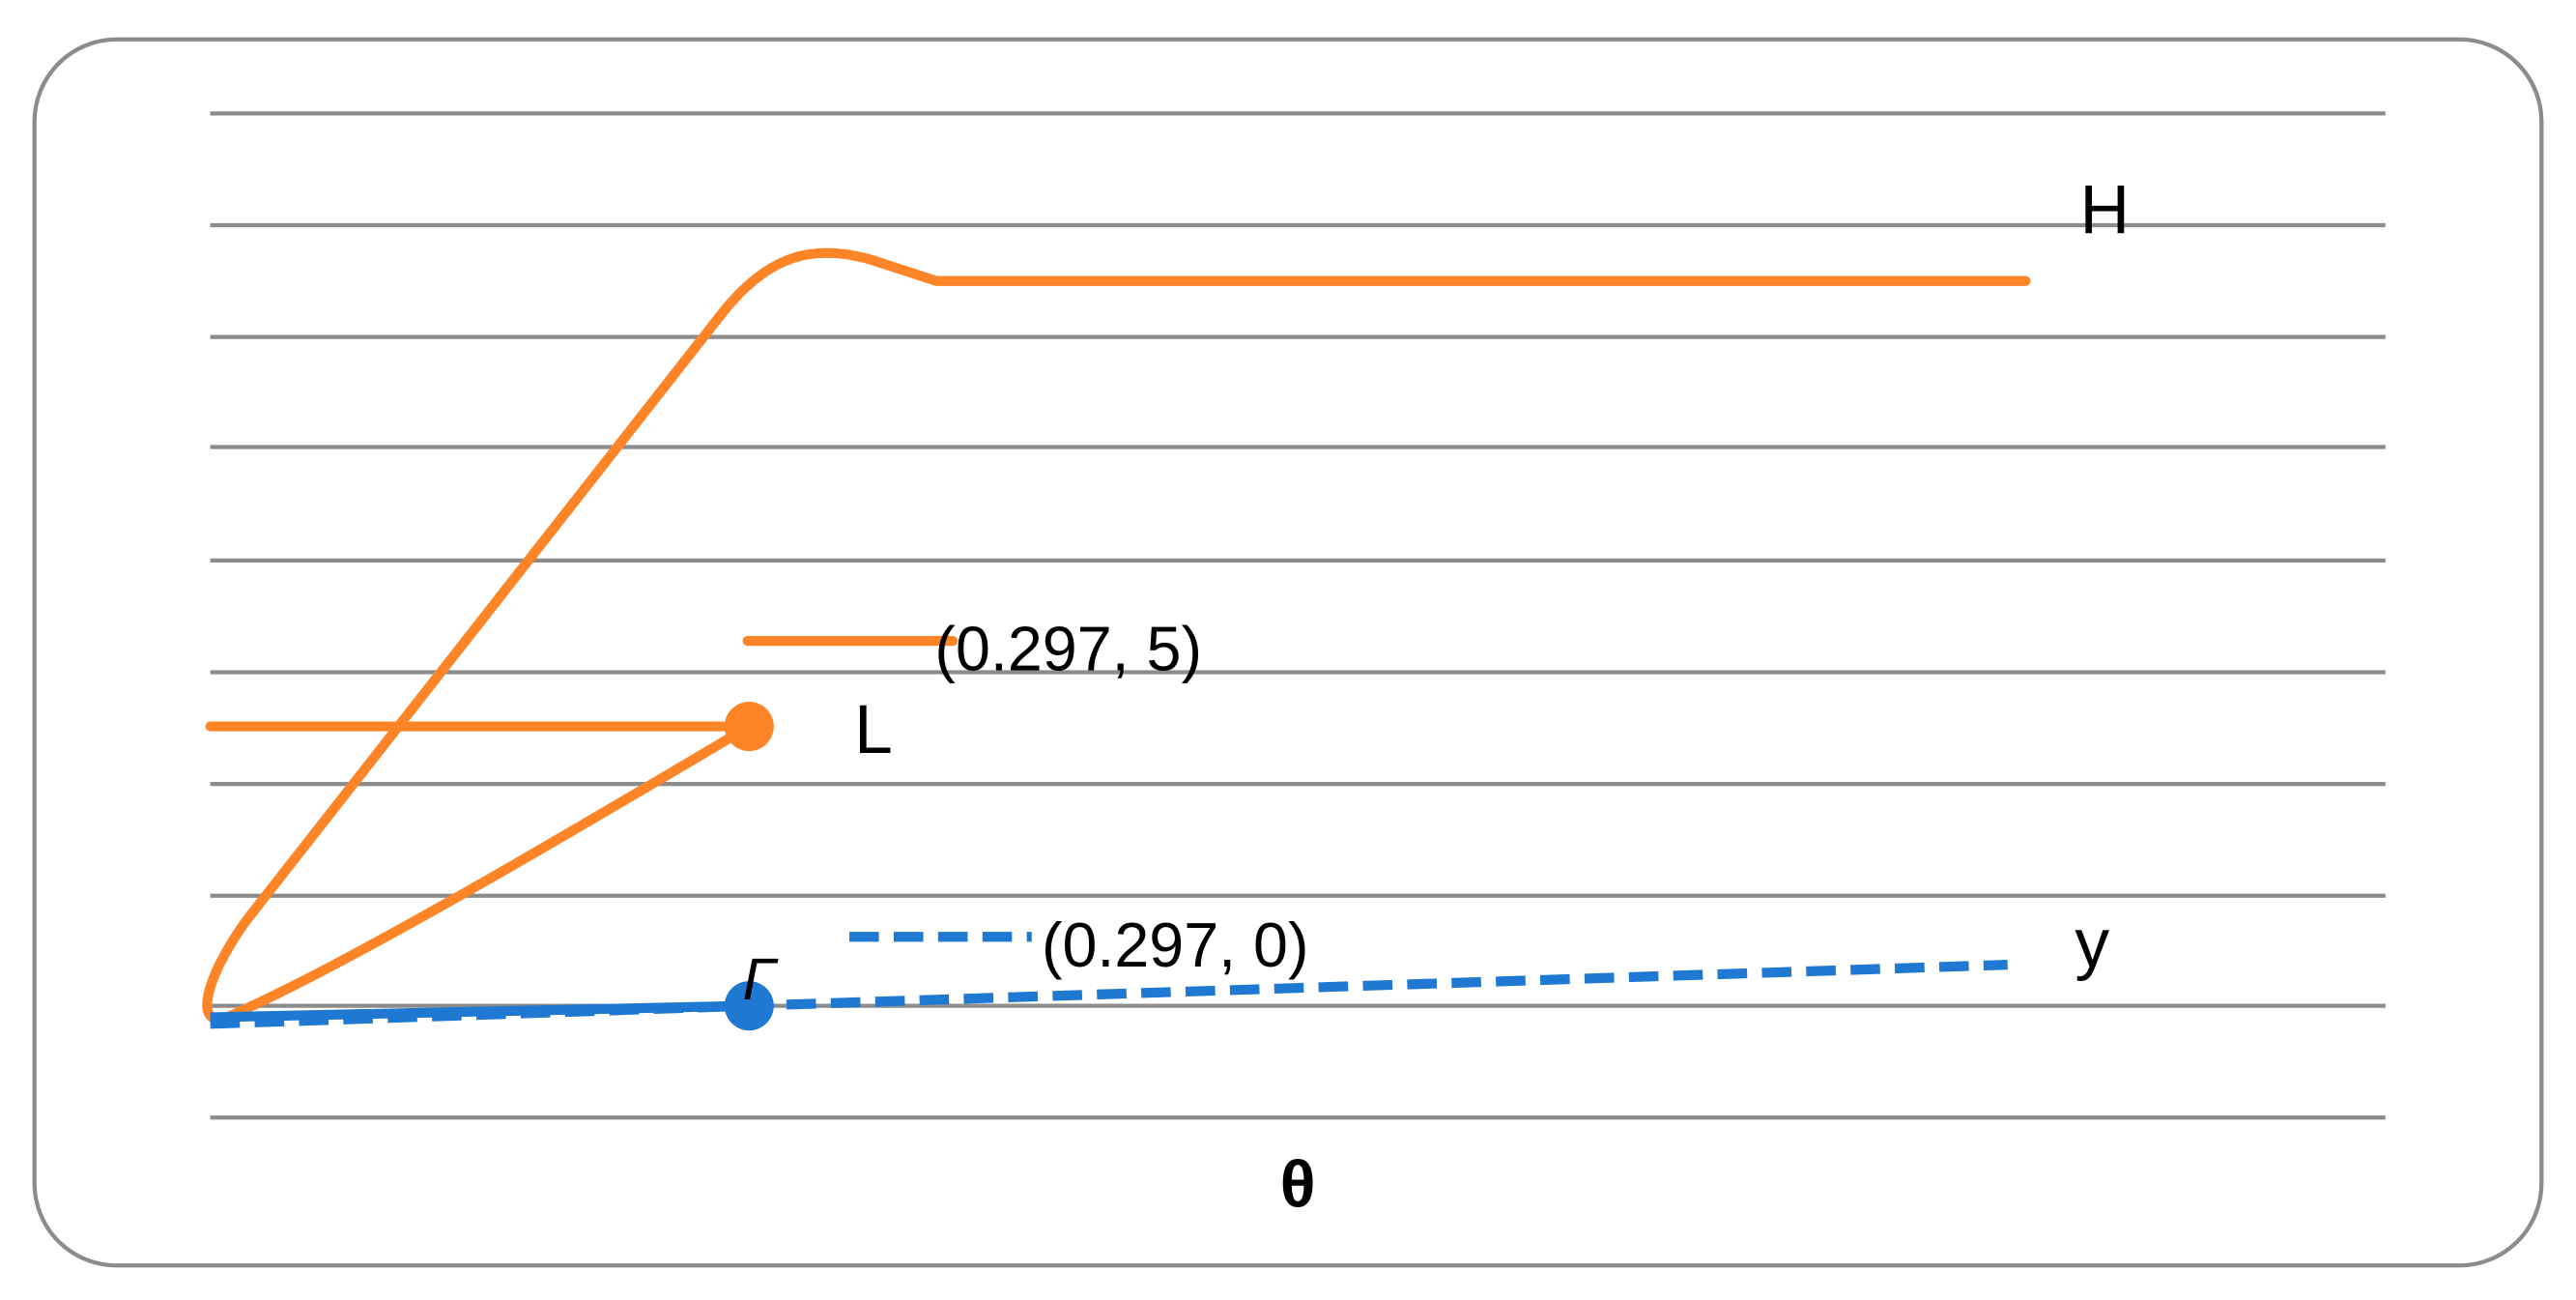  I want to click on x-axis-label: θ, so click(1298, 1184).